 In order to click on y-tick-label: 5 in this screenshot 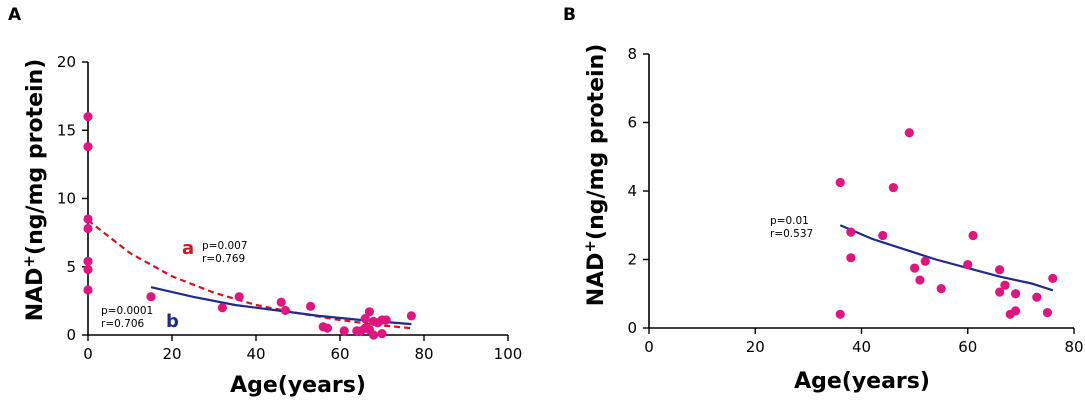, I will do `click(71, 267)`.